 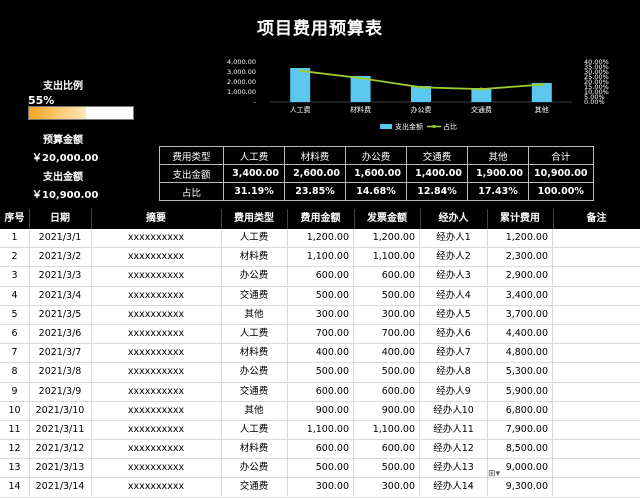 I want to click on cell-handler: 经办人7, so click(x=454, y=353).